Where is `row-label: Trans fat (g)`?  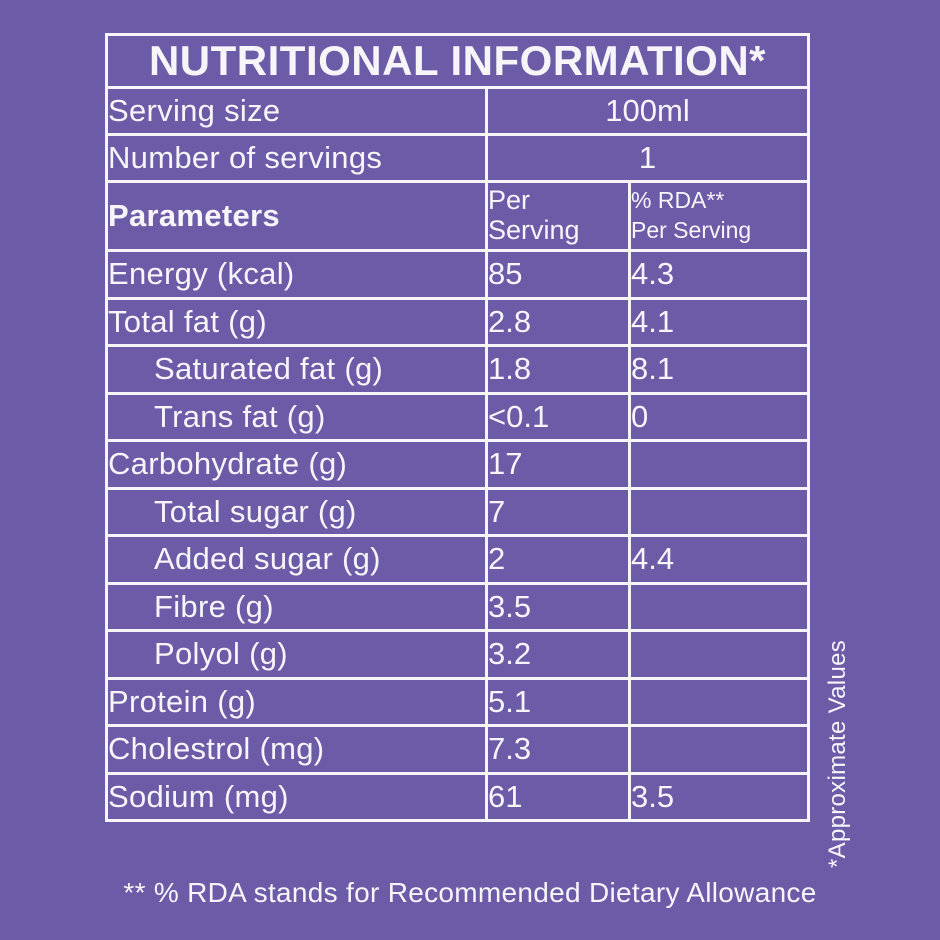
row-label: Trans fat (g) is located at coordinates (296, 416).